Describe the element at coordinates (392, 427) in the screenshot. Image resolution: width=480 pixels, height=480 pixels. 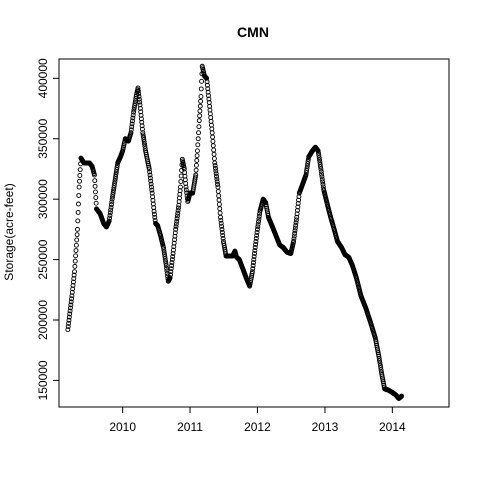
I see `x-tick-label: 2014` at that location.